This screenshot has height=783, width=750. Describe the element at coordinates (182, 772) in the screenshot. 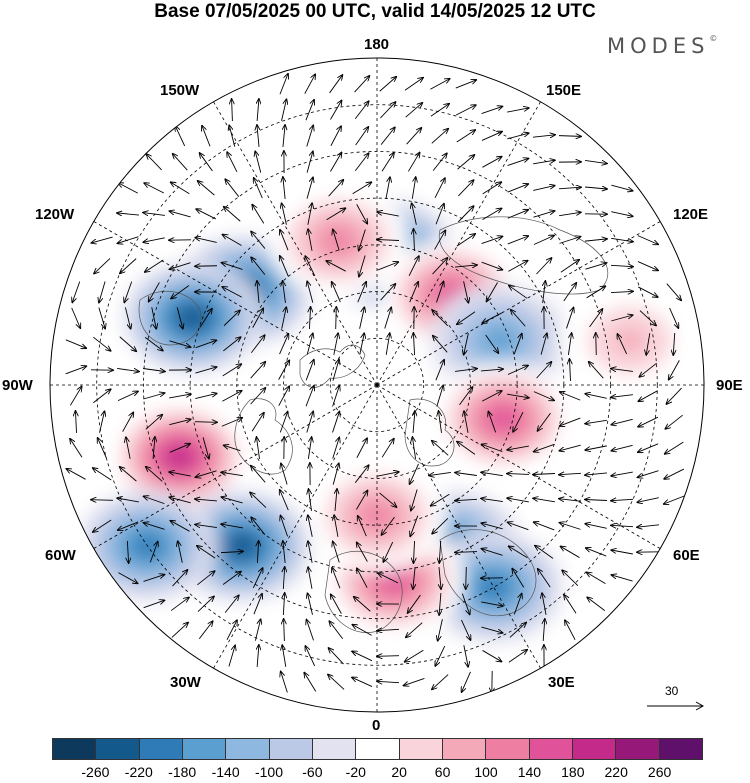

I see `colorbar-tick-label: -180` at that location.